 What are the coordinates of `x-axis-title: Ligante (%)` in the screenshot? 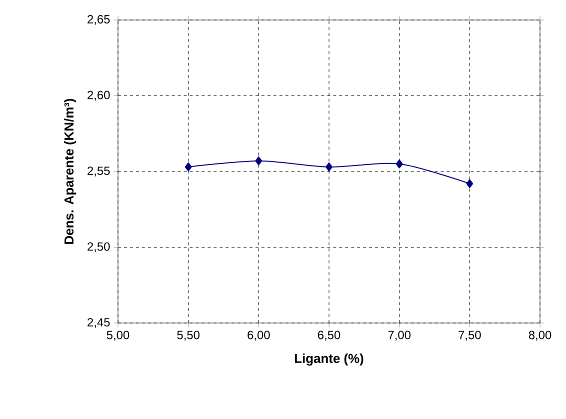 It's located at (329, 359).